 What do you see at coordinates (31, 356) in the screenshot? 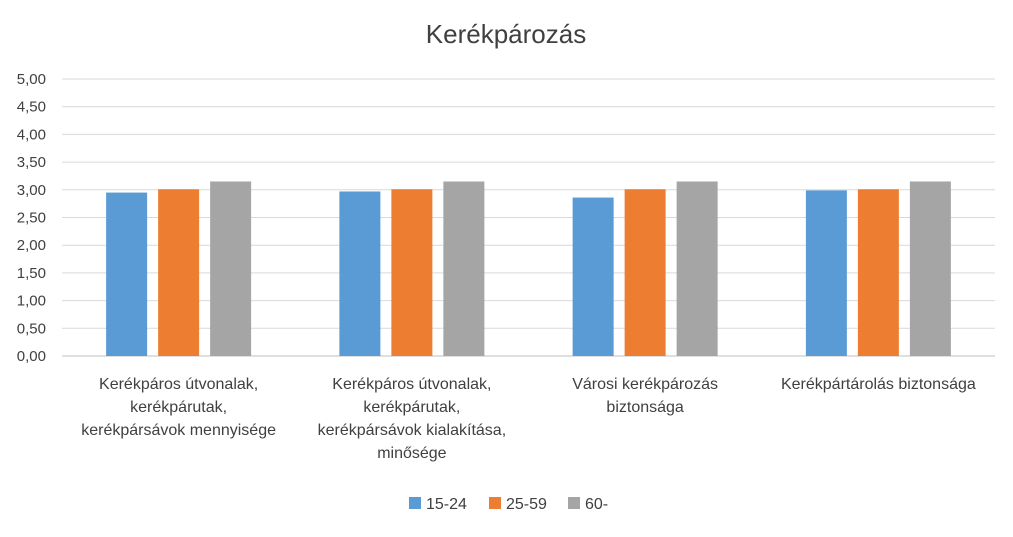
I see `y-tick-label: 0,00` at bounding box center [31, 356].